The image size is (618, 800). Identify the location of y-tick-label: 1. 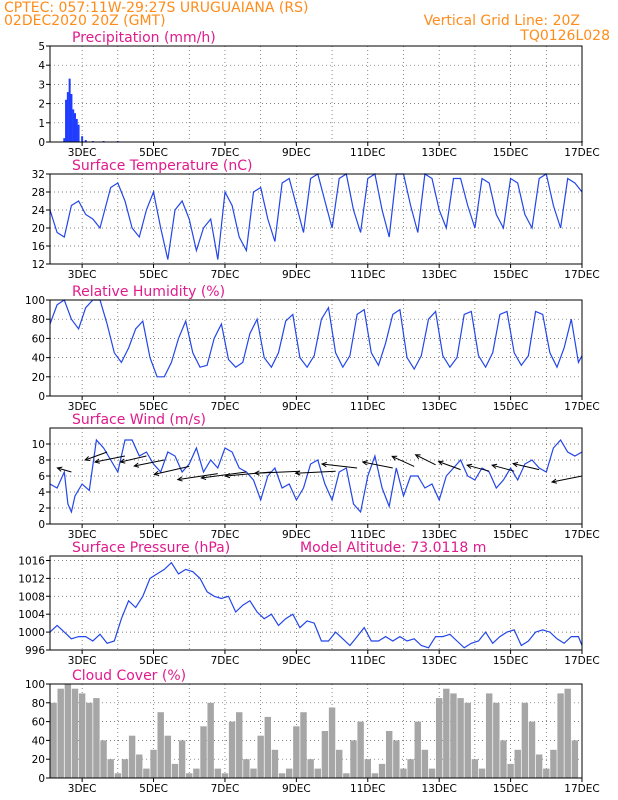
(41, 124).